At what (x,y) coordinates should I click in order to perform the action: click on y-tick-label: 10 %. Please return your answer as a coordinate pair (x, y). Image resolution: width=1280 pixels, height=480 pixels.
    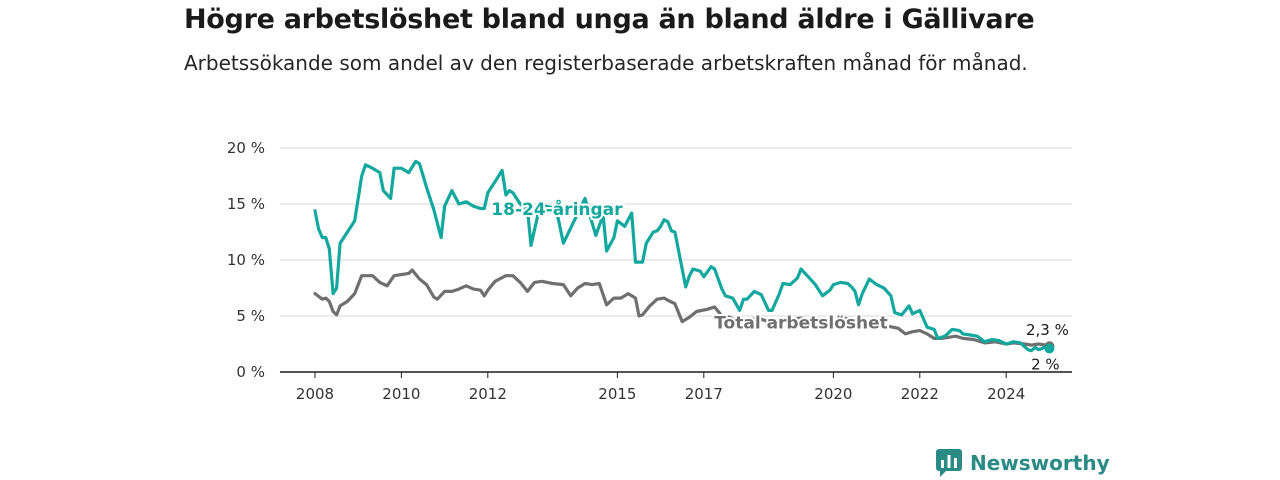
    Looking at the image, I should click on (246, 260).